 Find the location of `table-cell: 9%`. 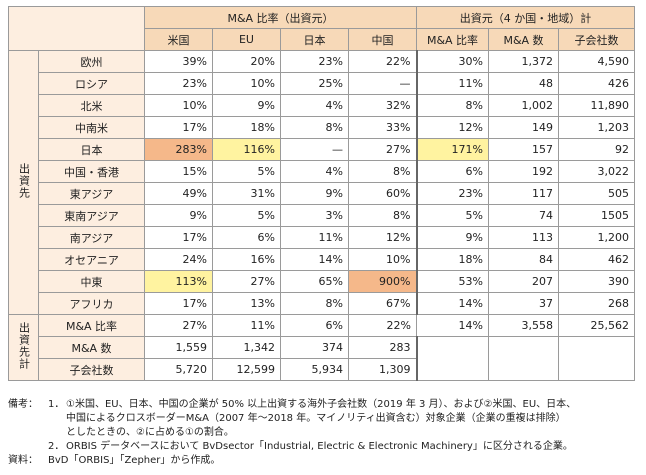

table-cell: 9% is located at coordinates (452, 237).